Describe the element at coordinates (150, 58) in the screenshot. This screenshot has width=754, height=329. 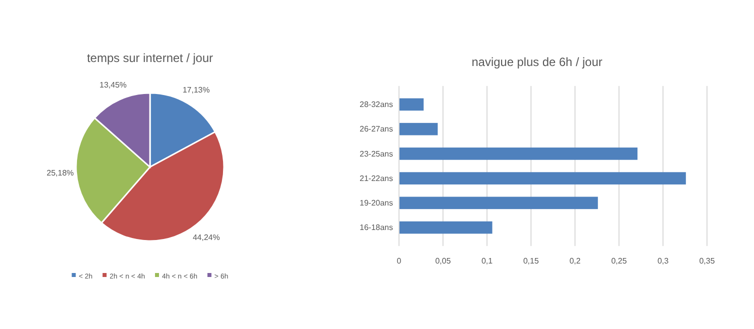
I see `chart-title: temps sur internet / jour` at that location.